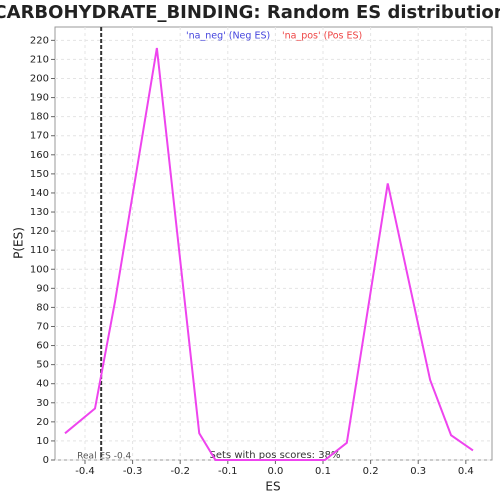  I want to click on y-tick-label: 180, so click(39, 117).